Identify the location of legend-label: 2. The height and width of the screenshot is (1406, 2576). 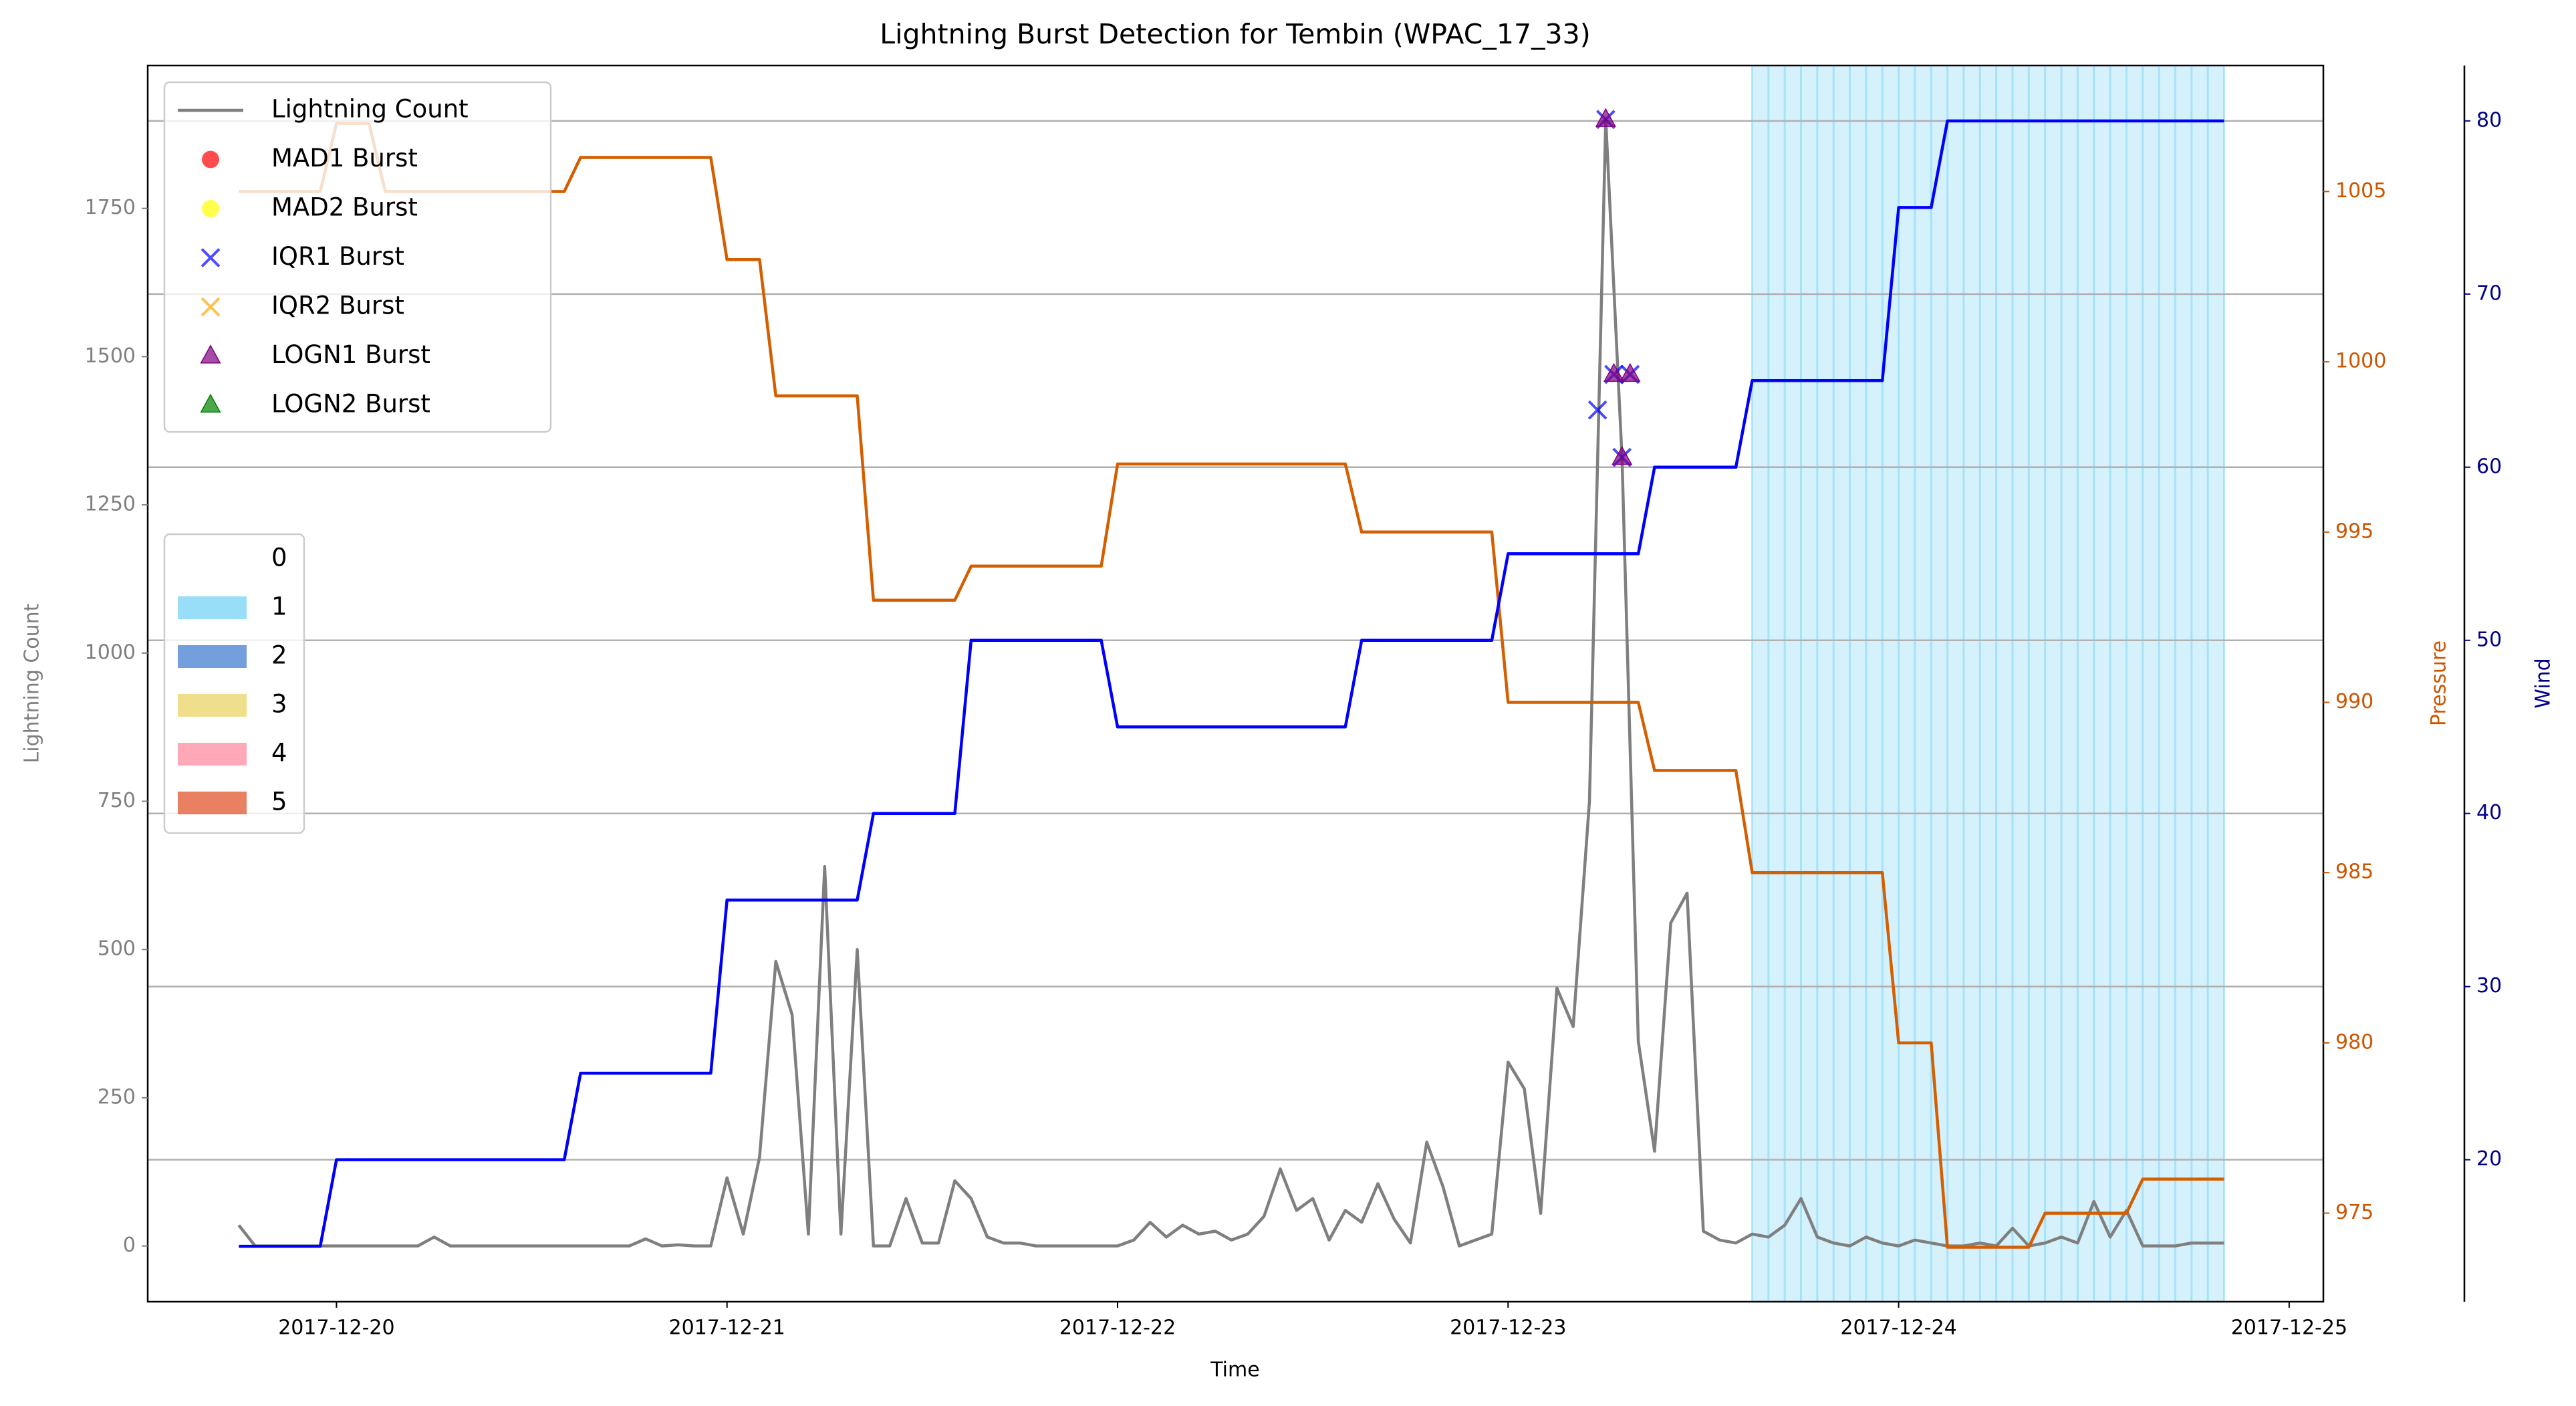
(279, 655).